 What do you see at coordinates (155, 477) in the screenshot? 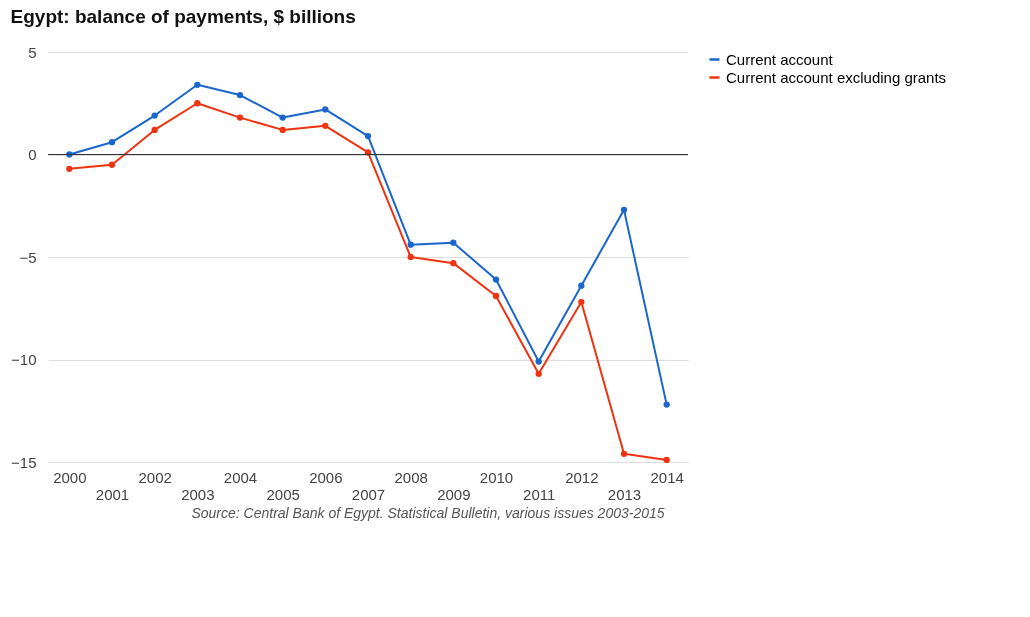
I see `x-tick-label: 2002` at bounding box center [155, 477].